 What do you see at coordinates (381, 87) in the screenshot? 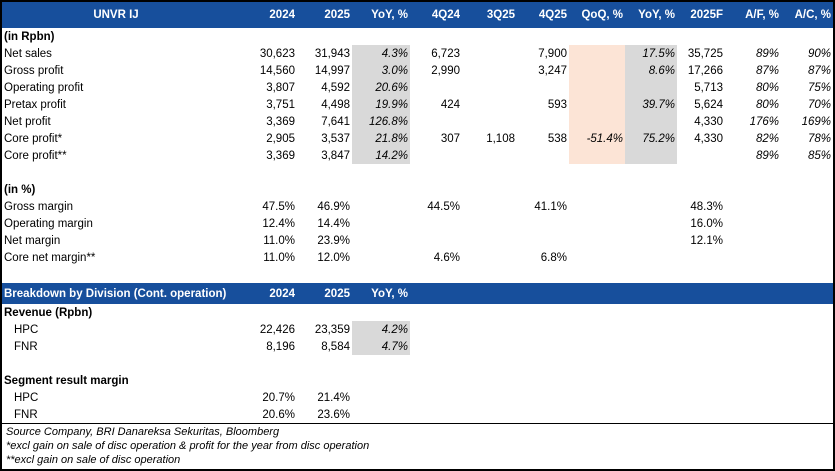
I see `value-cell: 20.6%` at bounding box center [381, 87].